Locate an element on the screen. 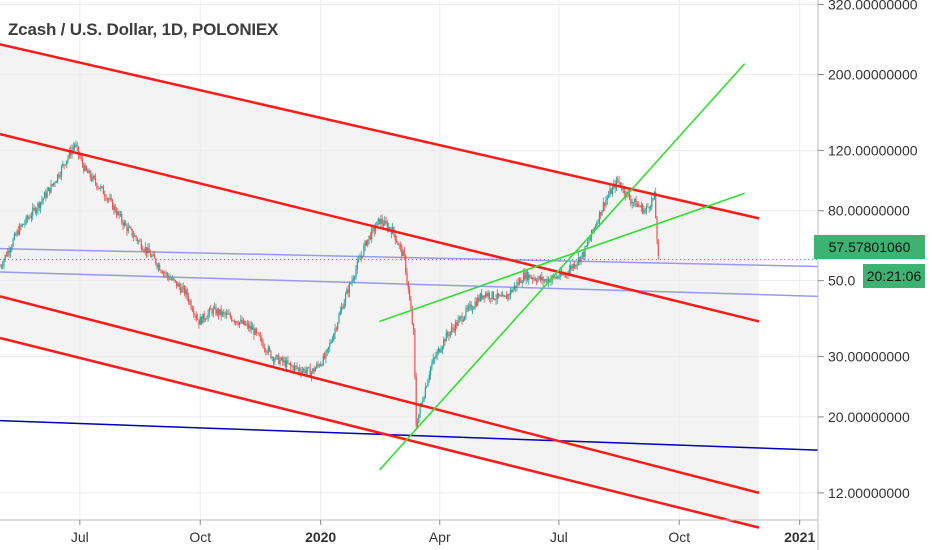  chart-title: Zcash / U.S. Dollar, 1D, POLONIEX is located at coordinates (143, 29).